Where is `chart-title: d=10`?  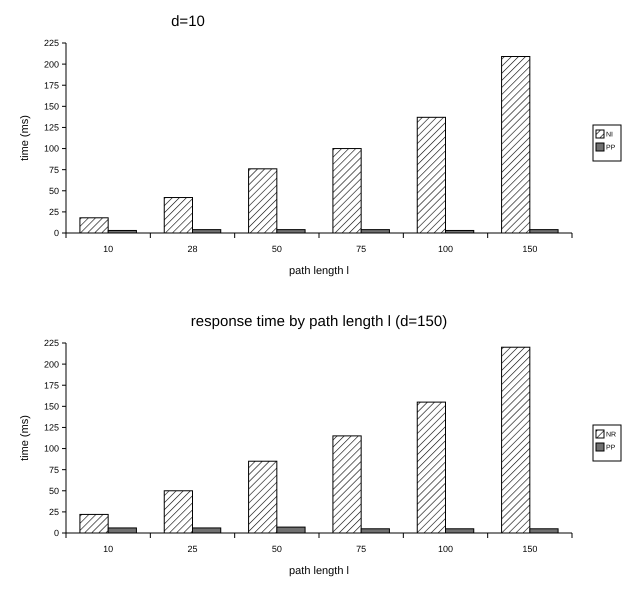 chart-title: d=10 is located at coordinates (188, 21).